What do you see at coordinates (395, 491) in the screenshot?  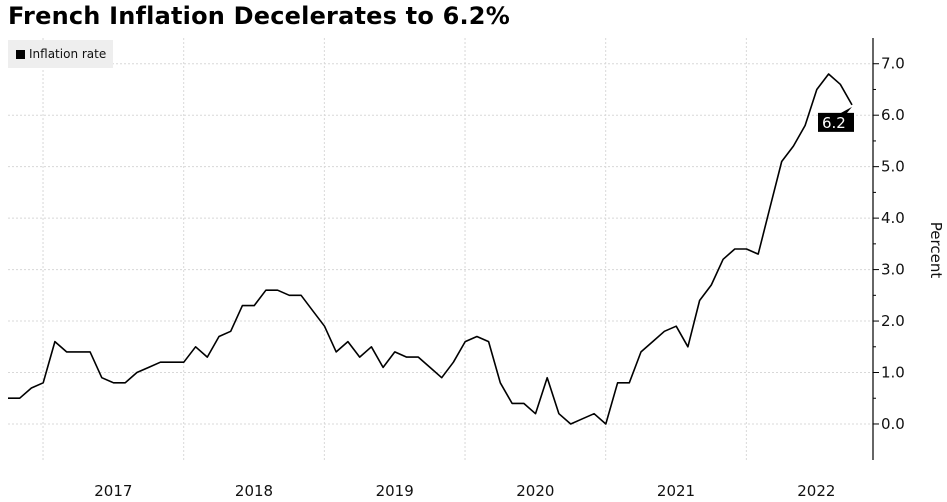 I see `x-year-label: 2019` at bounding box center [395, 491].